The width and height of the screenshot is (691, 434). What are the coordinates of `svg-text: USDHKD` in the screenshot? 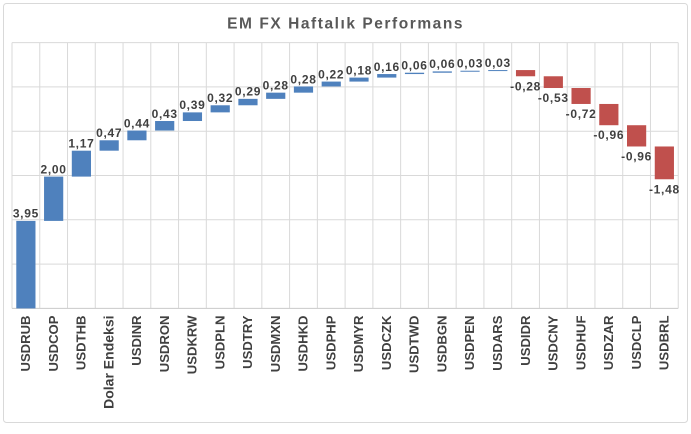 It's located at (303, 344).